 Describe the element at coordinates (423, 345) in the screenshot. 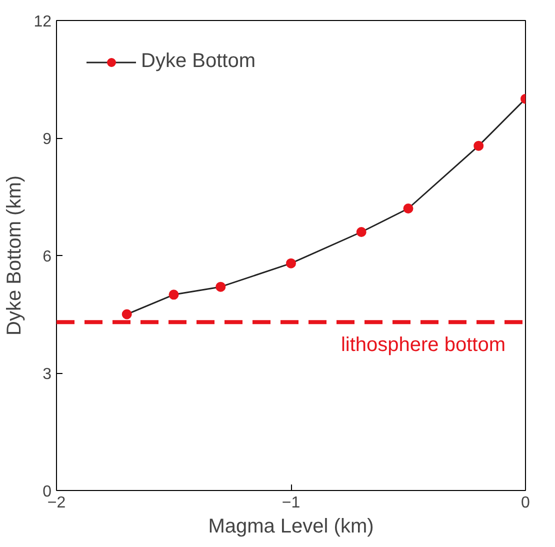

I see `ref-line-label: lithosphere bottom` at that location.